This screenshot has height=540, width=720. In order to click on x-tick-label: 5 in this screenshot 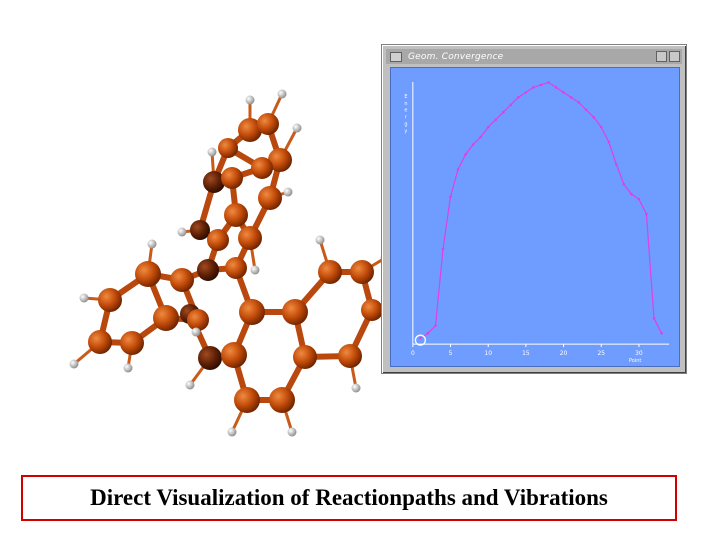, I will do `click(451, 353)`.